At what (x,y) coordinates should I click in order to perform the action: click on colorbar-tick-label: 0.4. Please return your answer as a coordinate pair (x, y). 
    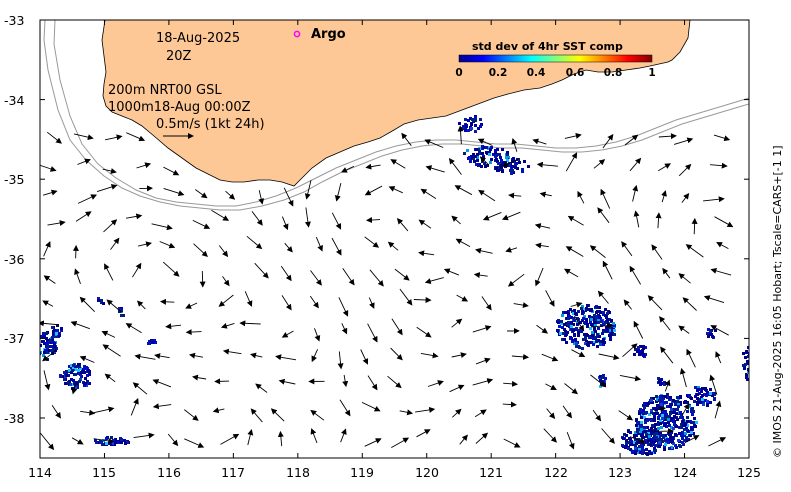
    Looking at the image, I should click on (536, 73).